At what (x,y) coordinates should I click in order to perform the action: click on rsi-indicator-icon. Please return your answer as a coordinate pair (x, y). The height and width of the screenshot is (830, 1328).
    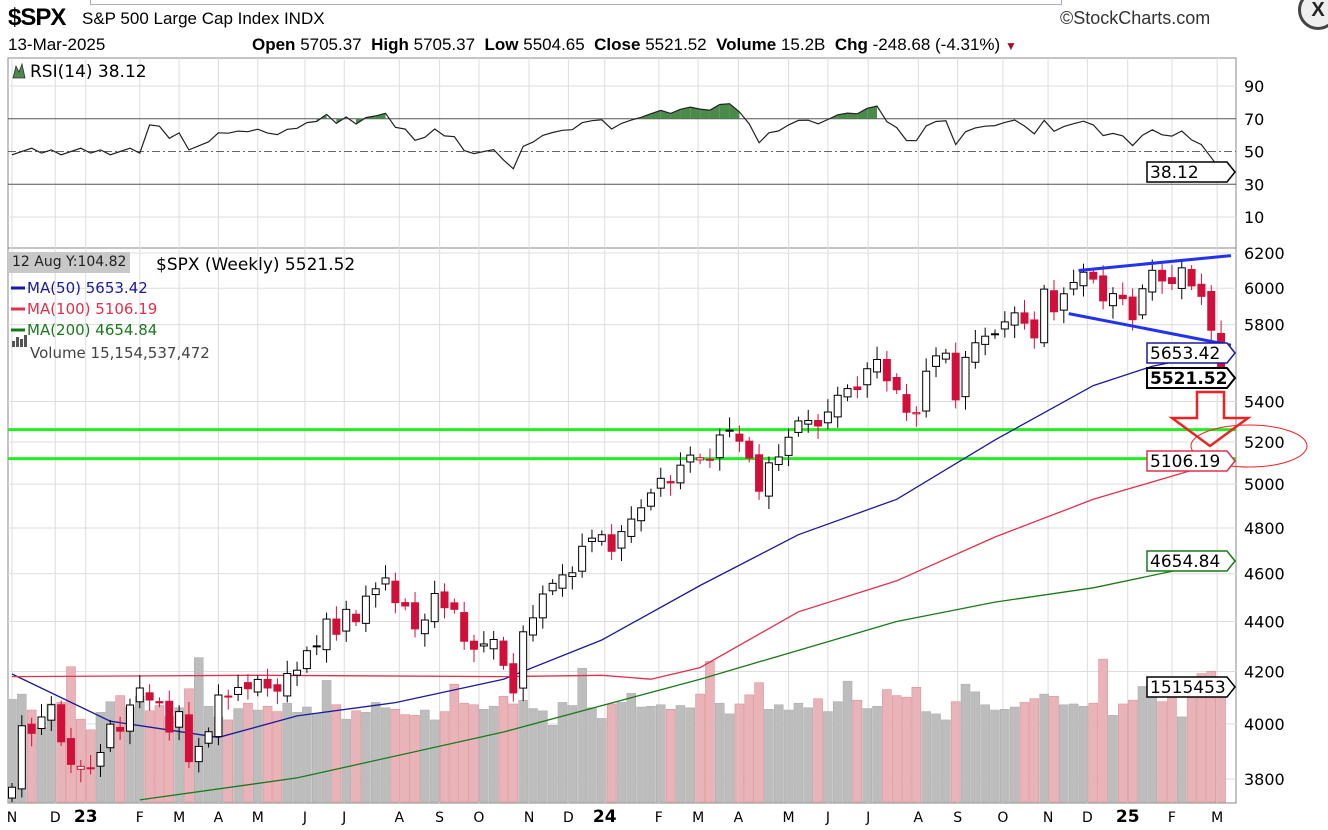
    Looking at the image, I should click on (19, 70).